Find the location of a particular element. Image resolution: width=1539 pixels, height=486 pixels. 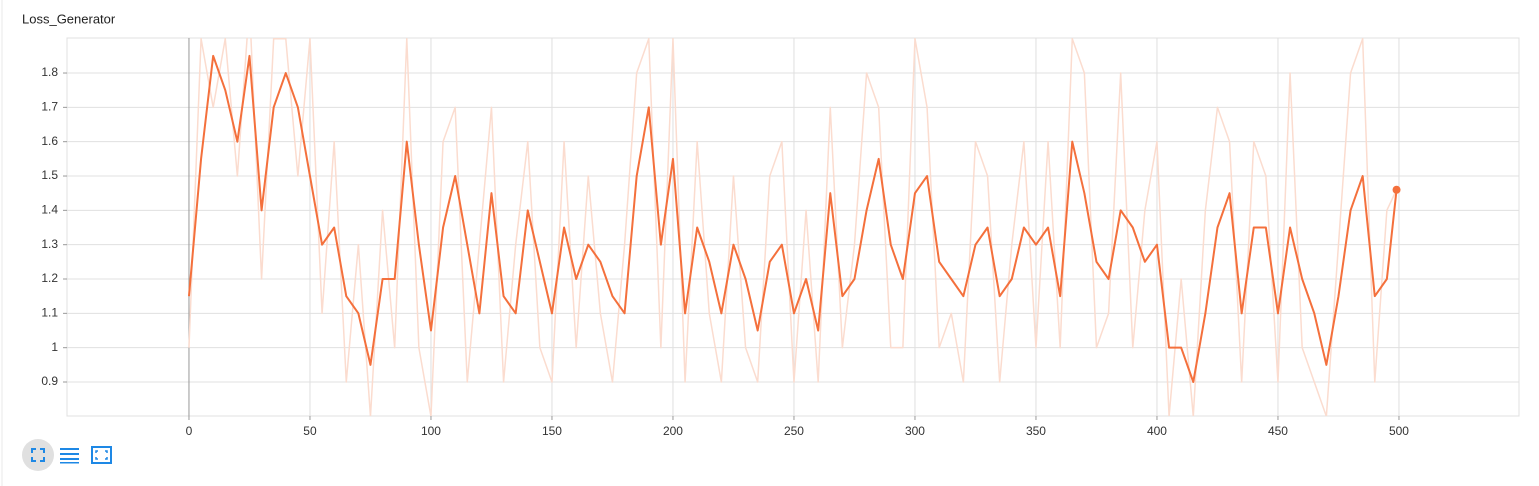

x-tick-label: 50 is located at coordinates (310, 431).